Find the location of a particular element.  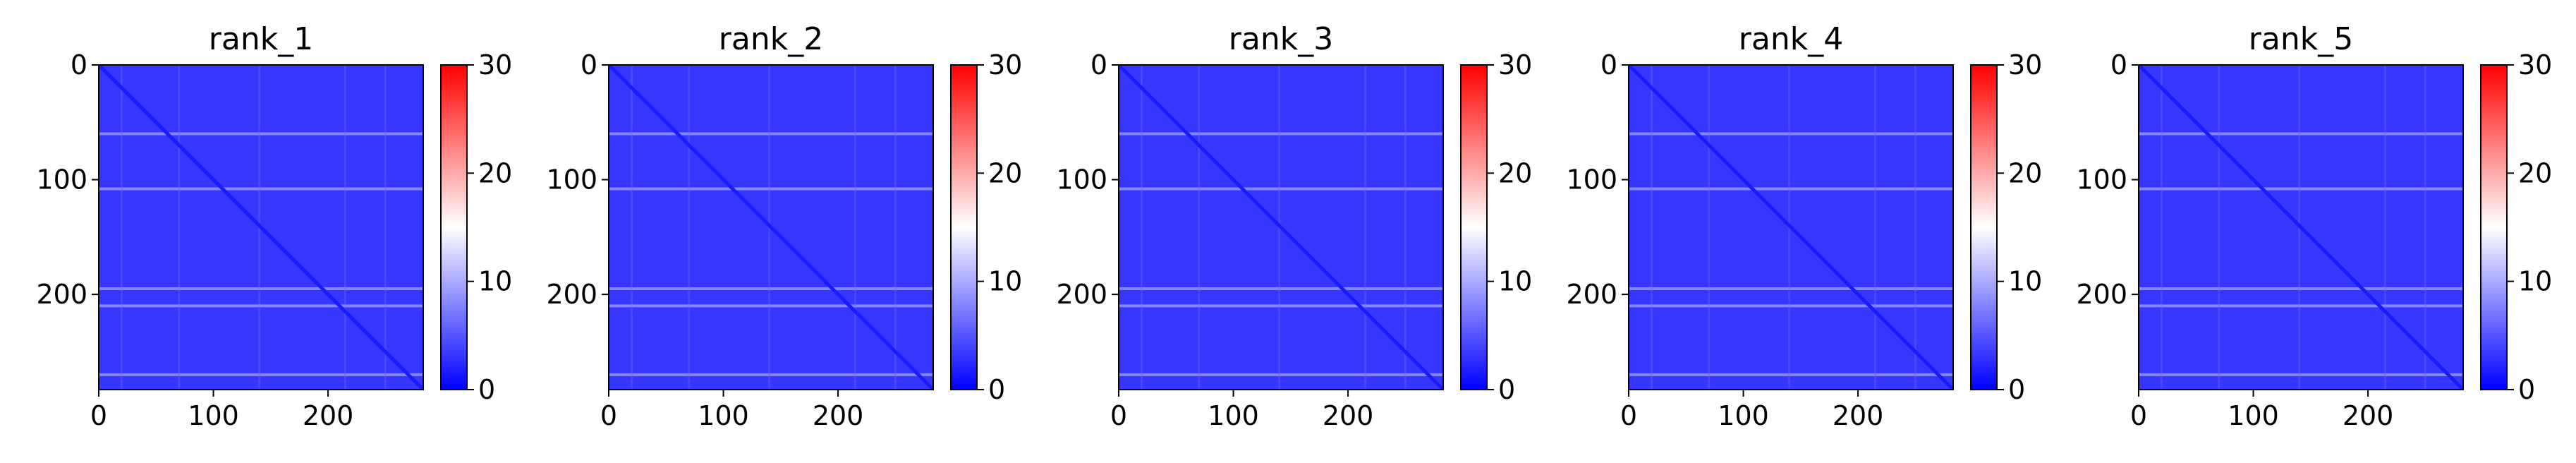

panel-title: rank_4 is located at coordinates (1791, 39).